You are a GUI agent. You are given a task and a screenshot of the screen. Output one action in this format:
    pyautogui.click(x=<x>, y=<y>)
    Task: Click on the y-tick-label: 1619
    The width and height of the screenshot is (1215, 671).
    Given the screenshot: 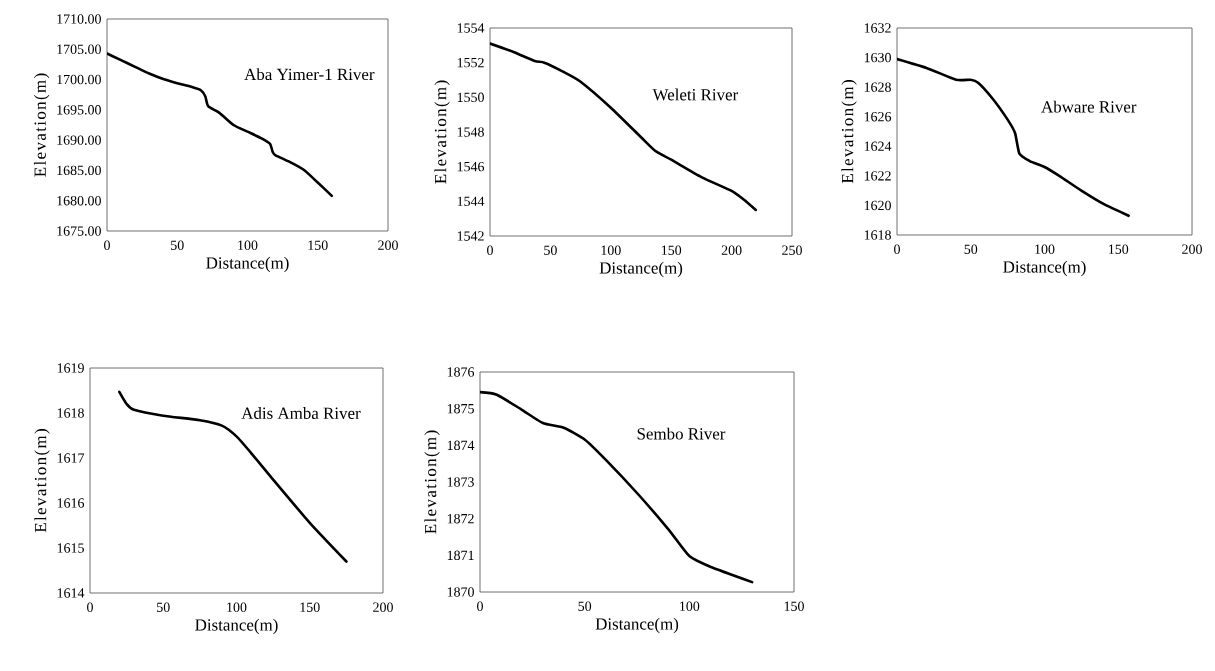 What is the action you would take?
    pyautogui.click(x=70, y=368)
    